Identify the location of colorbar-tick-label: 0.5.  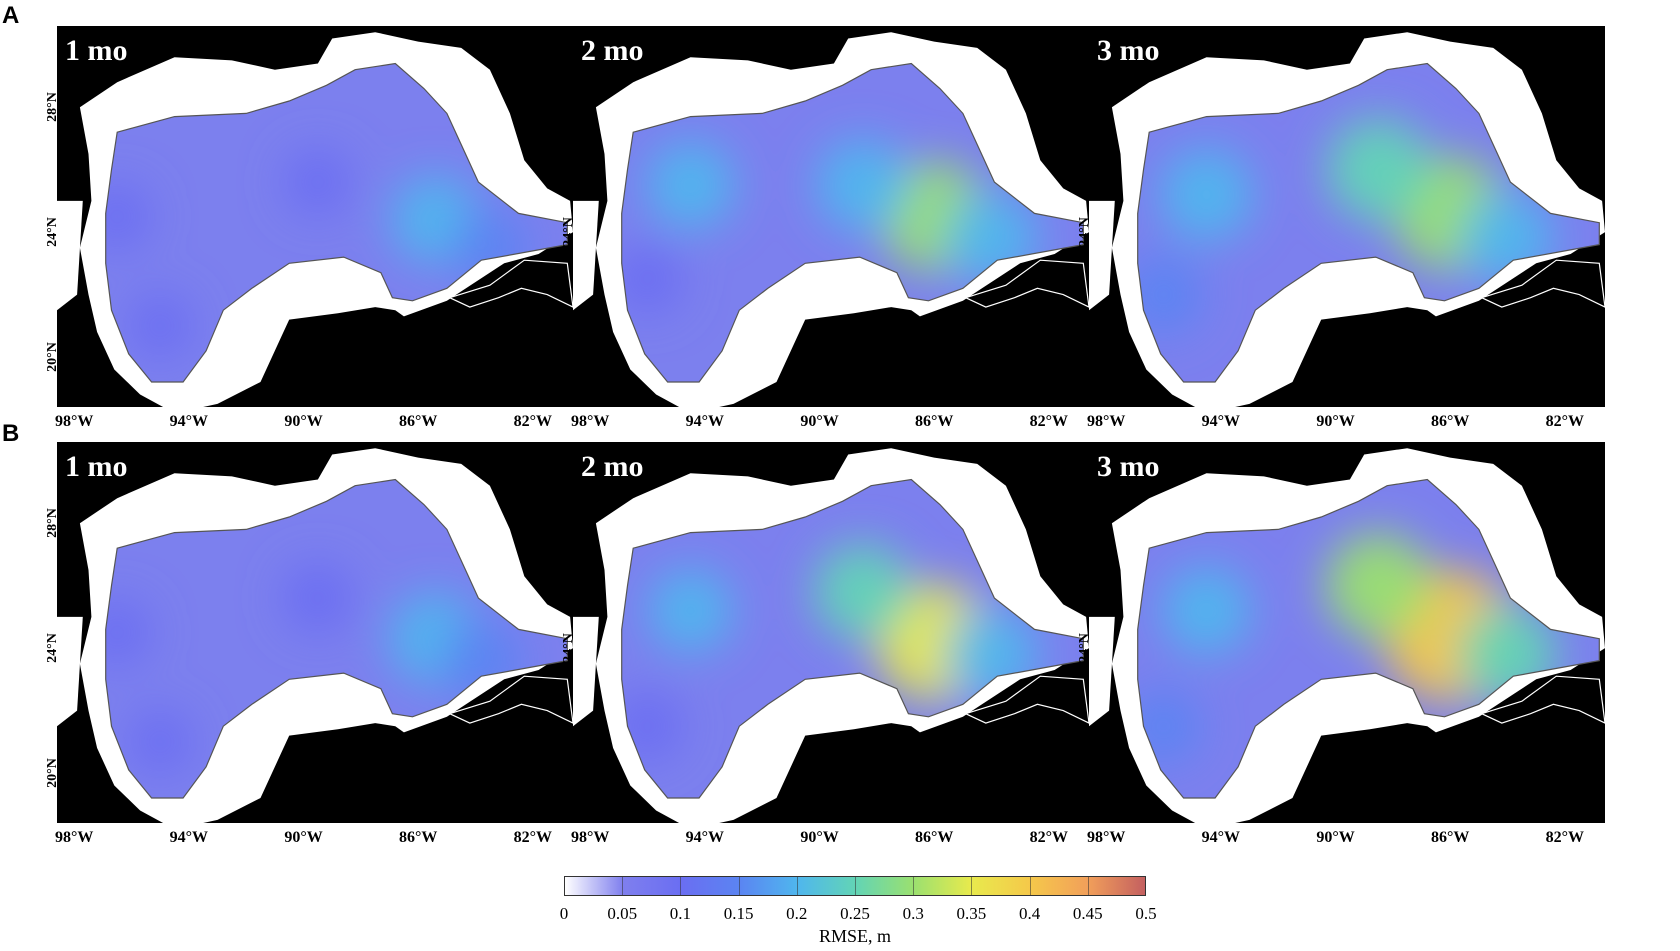
(1146, 913).